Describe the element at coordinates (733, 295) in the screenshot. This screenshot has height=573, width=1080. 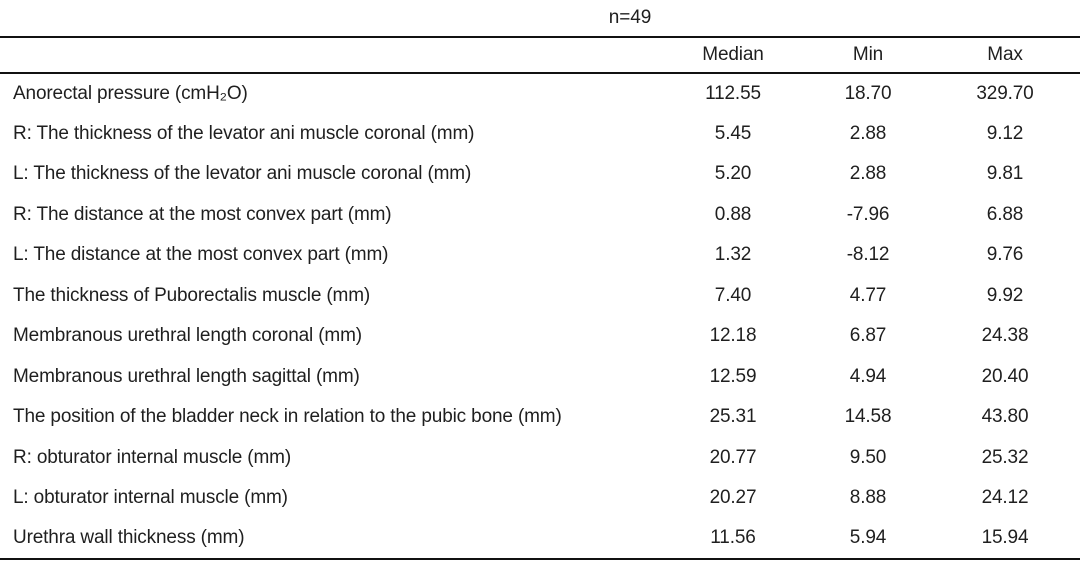
I see `median-value: 7.40` at that location.